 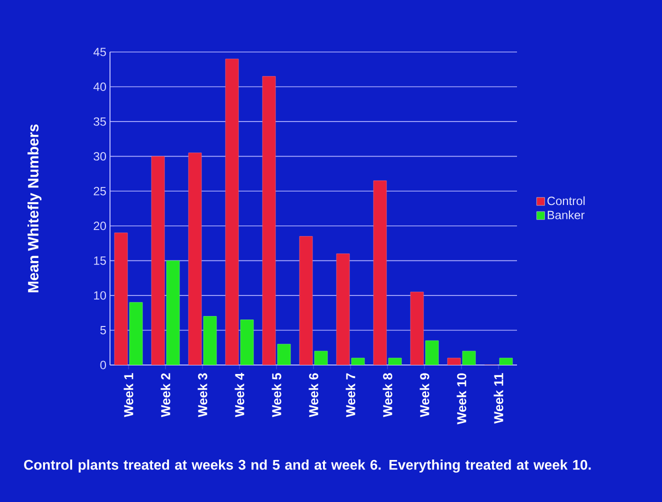 What do you see at coordinates (351, 395) in the screenshot?
I see `x-tick-label: Week 7` at bounding box center [351, 395].